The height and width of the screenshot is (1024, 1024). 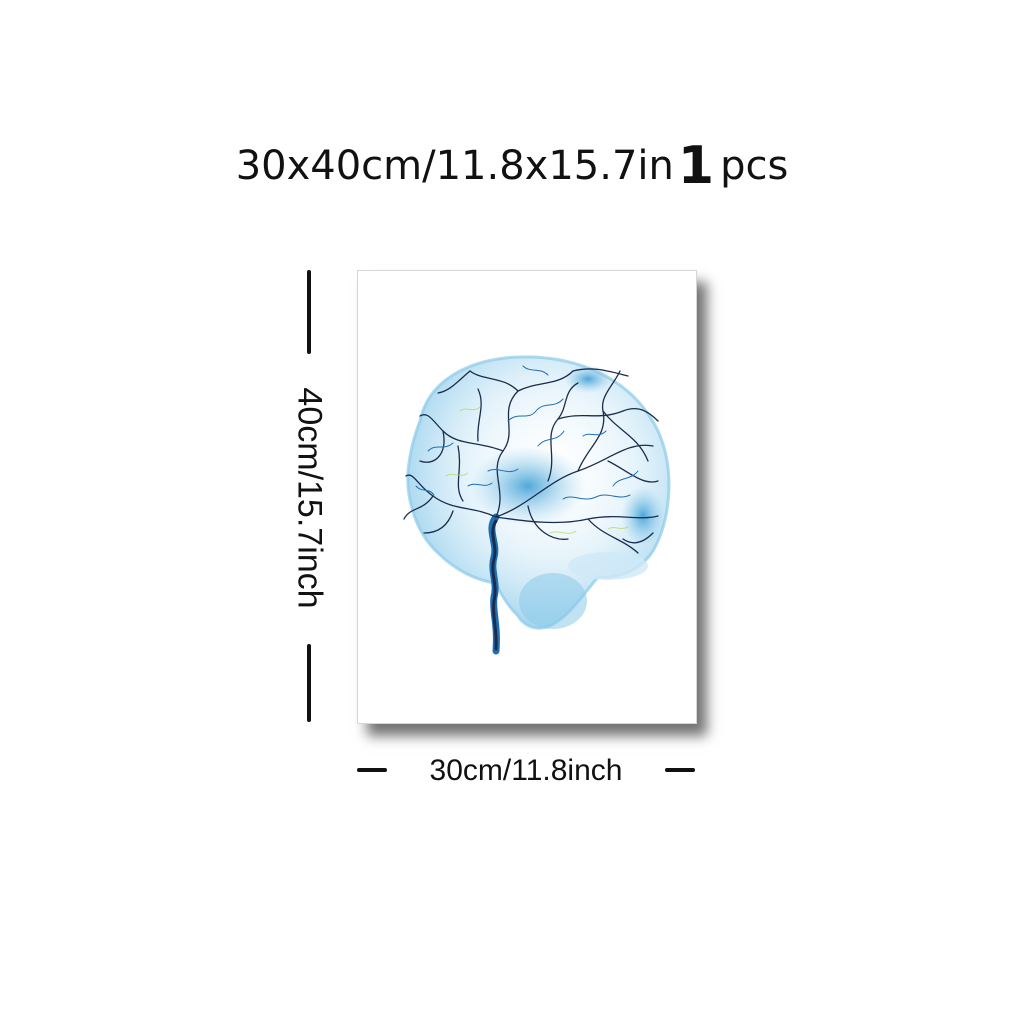 I want to click on deep-wash-top, so click(x=588, y=379).